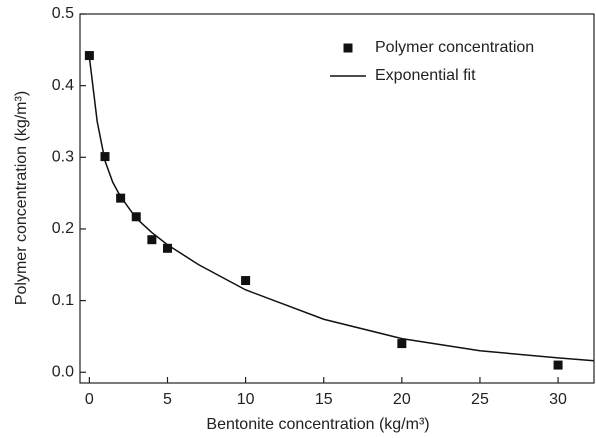 Image resolution: width=596 pixels, height=438 pixels. What do you see at coordinates (454, 47) in the screenshot?
I see `legend-label: Polymer concentration` at bounding box center [454, 47].